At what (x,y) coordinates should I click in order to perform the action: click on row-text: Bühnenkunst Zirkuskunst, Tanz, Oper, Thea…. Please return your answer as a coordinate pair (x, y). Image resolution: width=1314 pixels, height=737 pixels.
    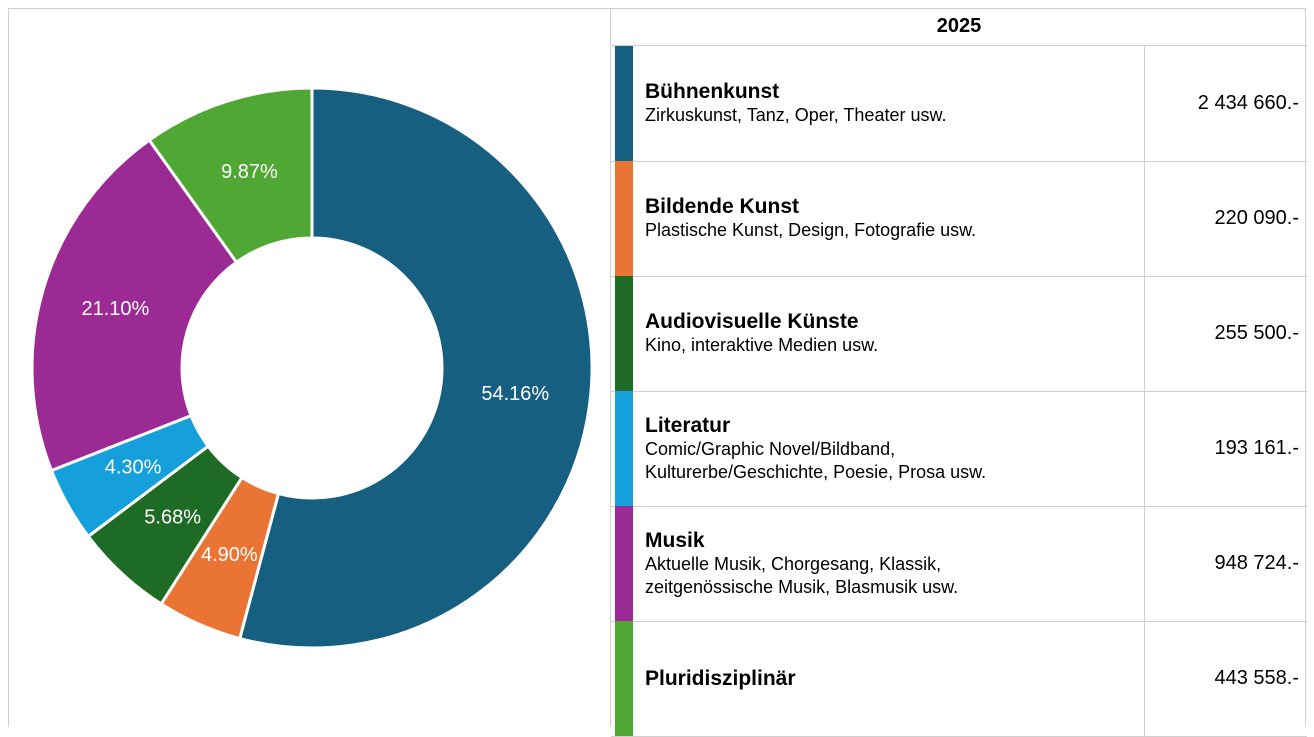
    Looking at the image, I should click on (890, 103).